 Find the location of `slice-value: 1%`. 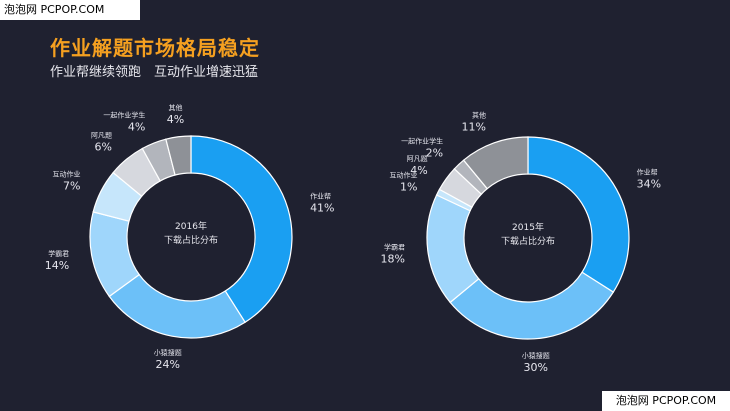

slice-value: 1% is located at coordinates (408, 187).